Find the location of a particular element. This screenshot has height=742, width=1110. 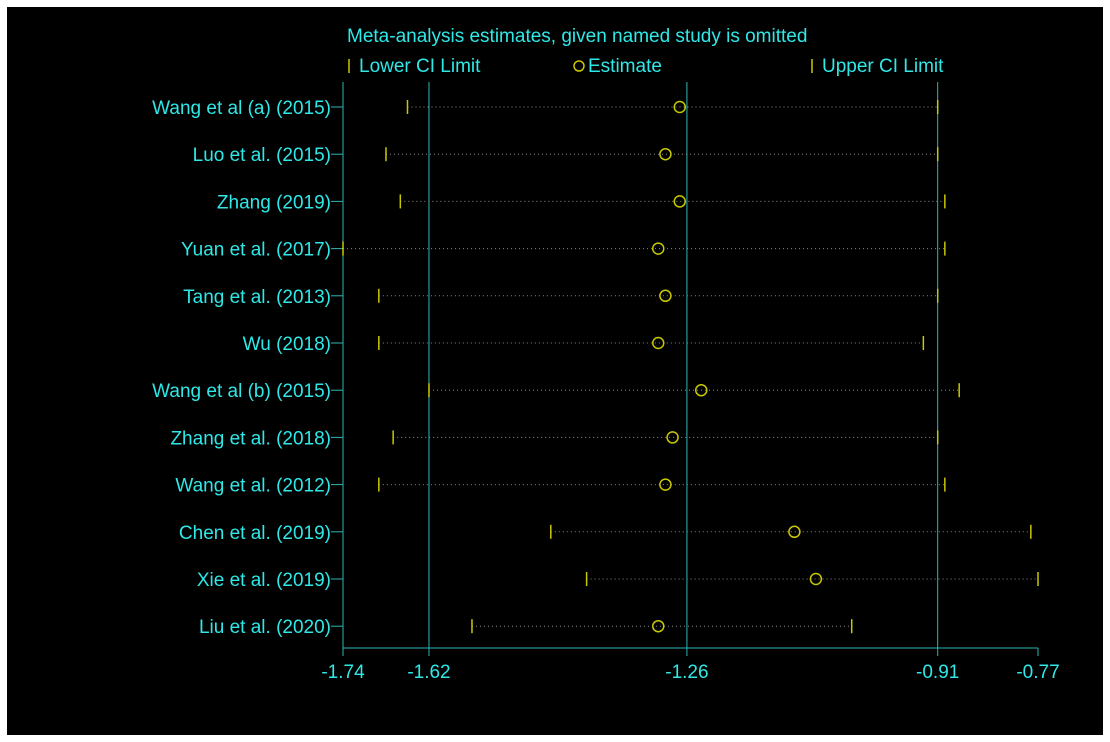

x-tick-label: -1.74 is located at coordinates (343, 672).